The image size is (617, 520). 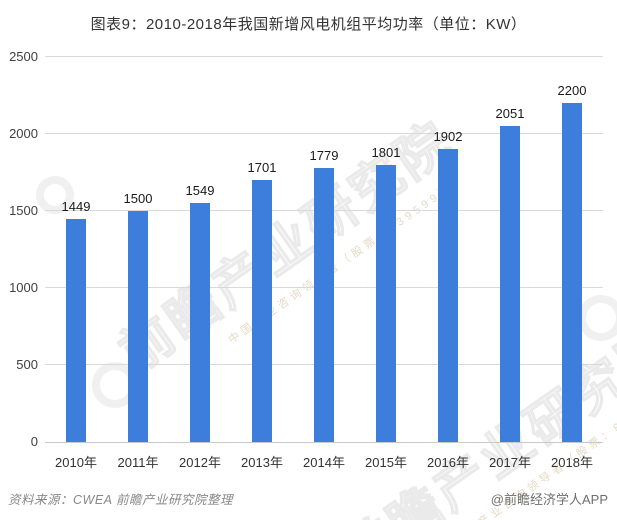 I want to click on y-tick-label: 1000, so click(x=23, y=287).